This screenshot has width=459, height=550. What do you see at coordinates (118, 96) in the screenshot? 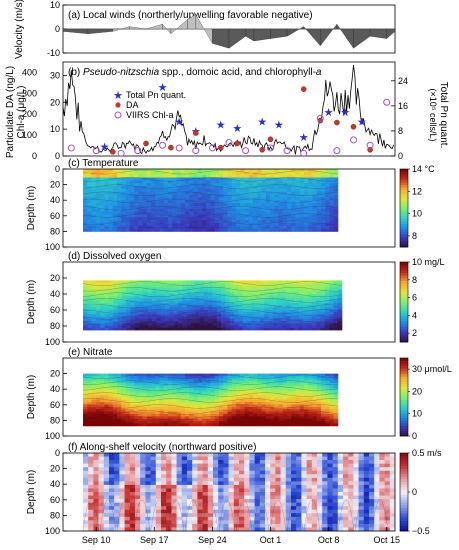
I see `legend-pn-icon: ★` at bounding box center [118, 96].